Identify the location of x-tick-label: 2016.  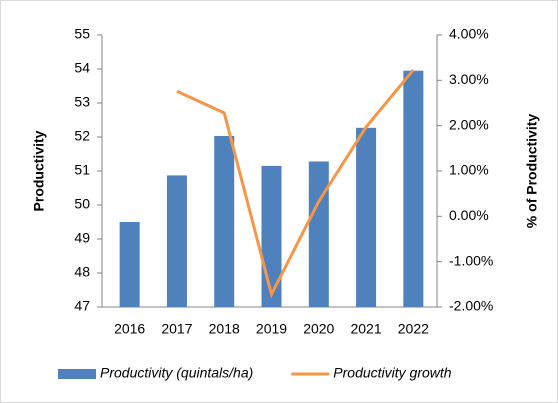
(129, 329).